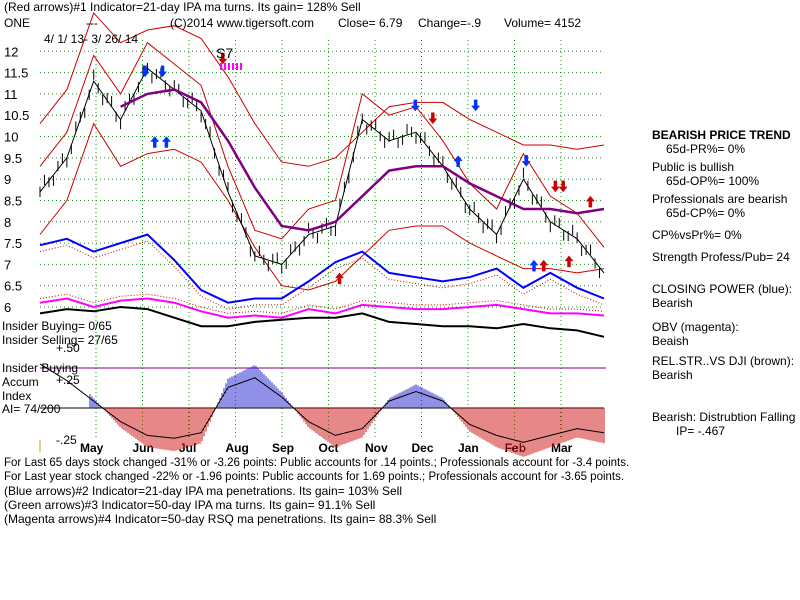 The image size is (800, 600). Describe the element at coordinates (672, 375) in the screenshot. I see `rel-str-value: Bearish` at that location.